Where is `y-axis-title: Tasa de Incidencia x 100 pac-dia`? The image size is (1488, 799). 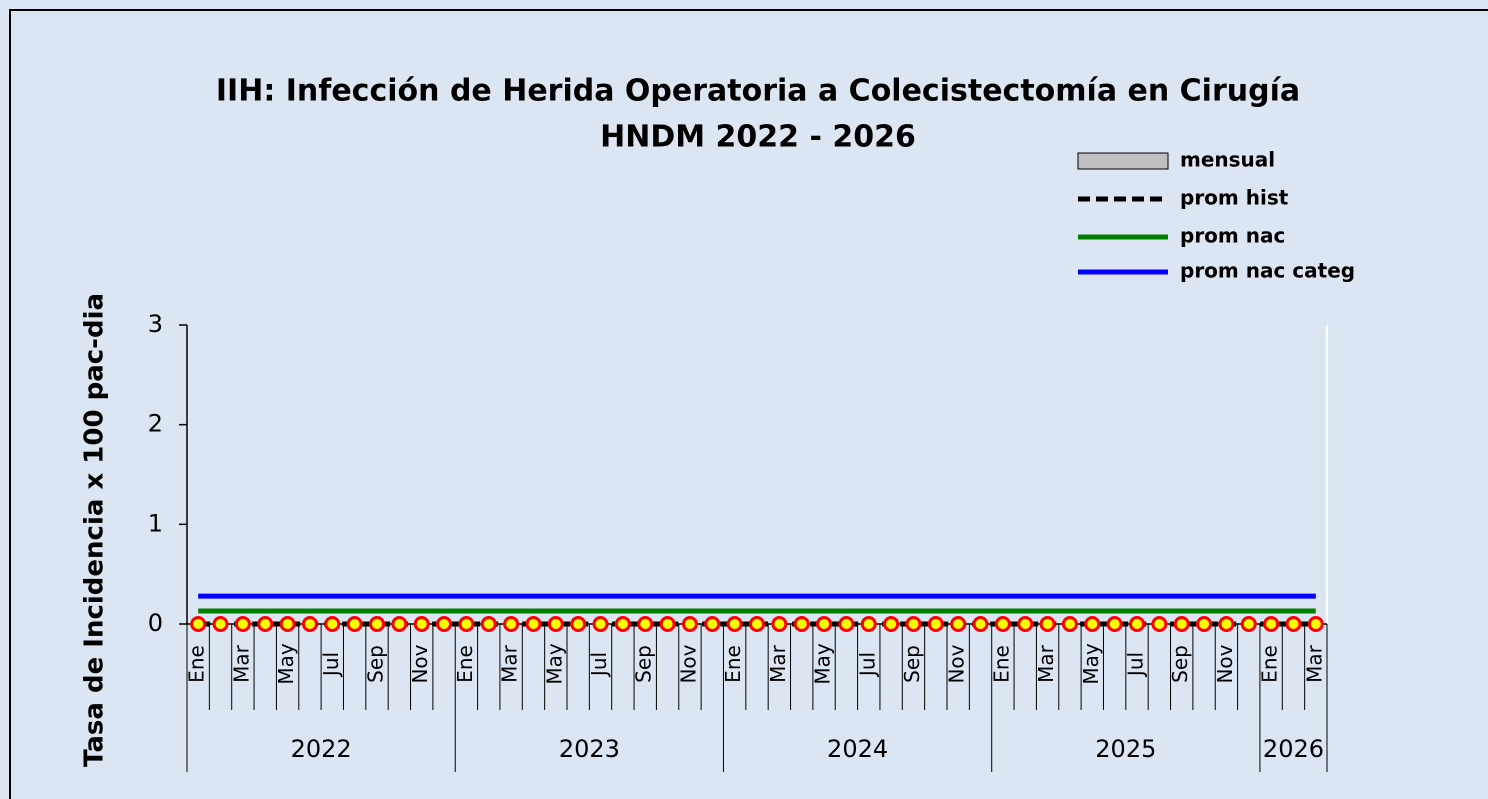
y-axis-title: Tasa de Incidencia x 100 pac-dia is located at coordinates (95, 530).